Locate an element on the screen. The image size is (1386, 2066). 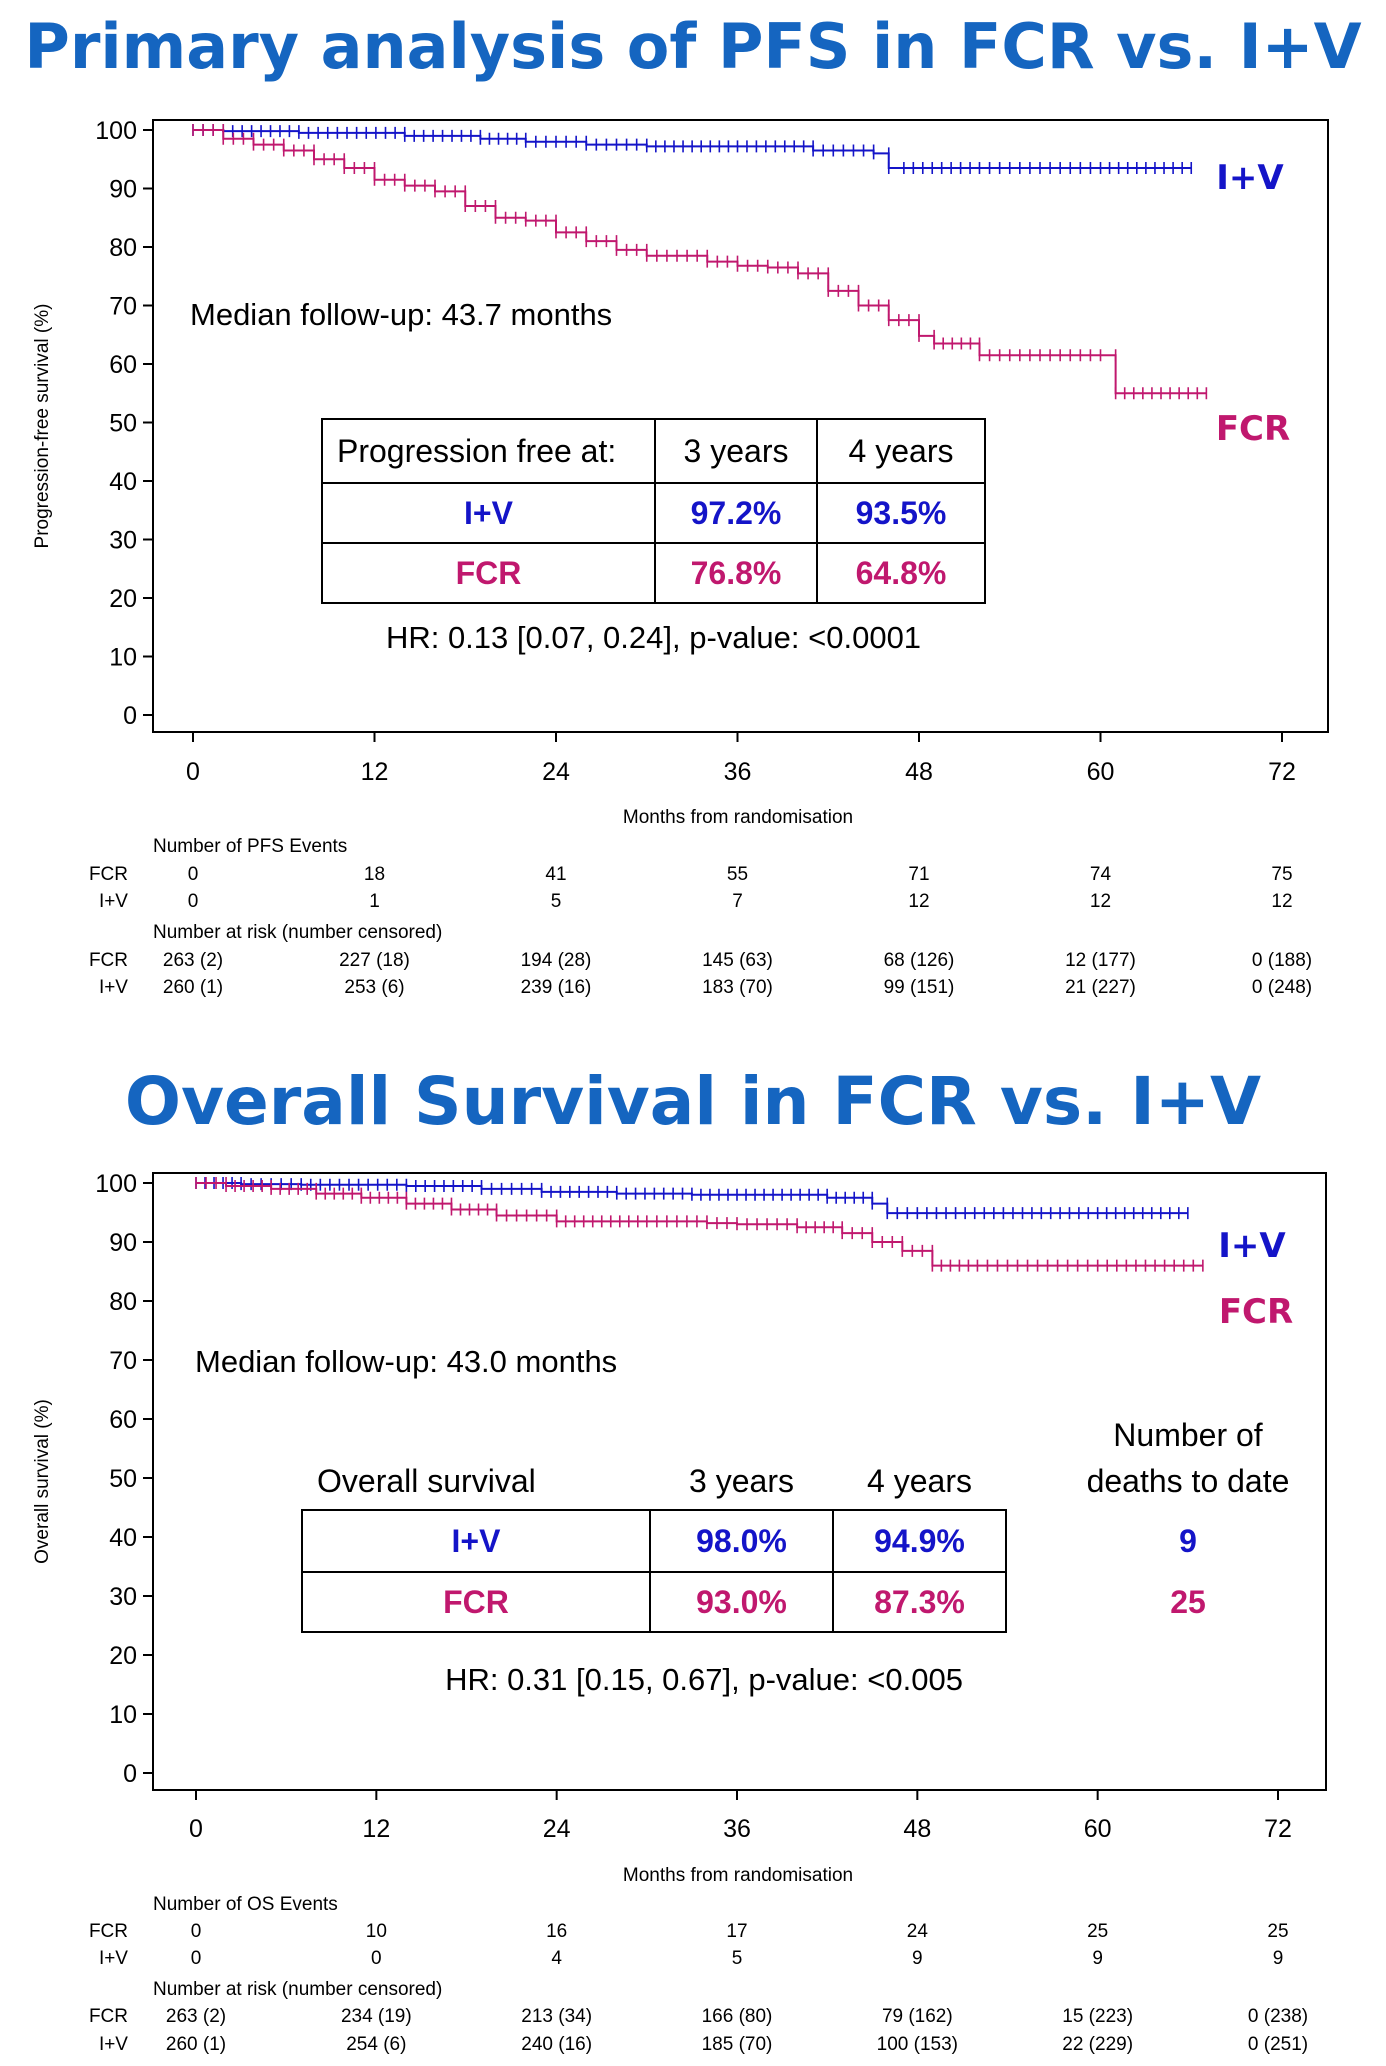
hazard-ratio: HR: 0.13 [0.07, 0.24], p-value: <0.0001 is located at coordinates (653, 637).